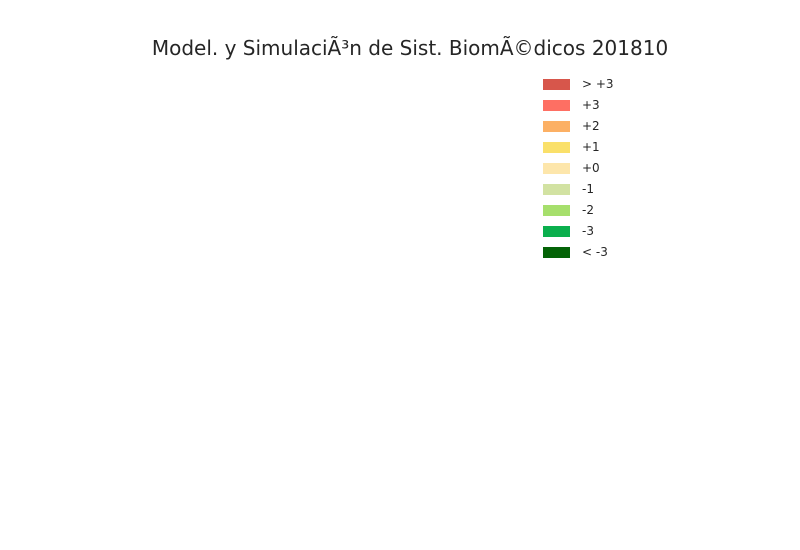  I want to click on legend-item: +3, so click(600, 107).